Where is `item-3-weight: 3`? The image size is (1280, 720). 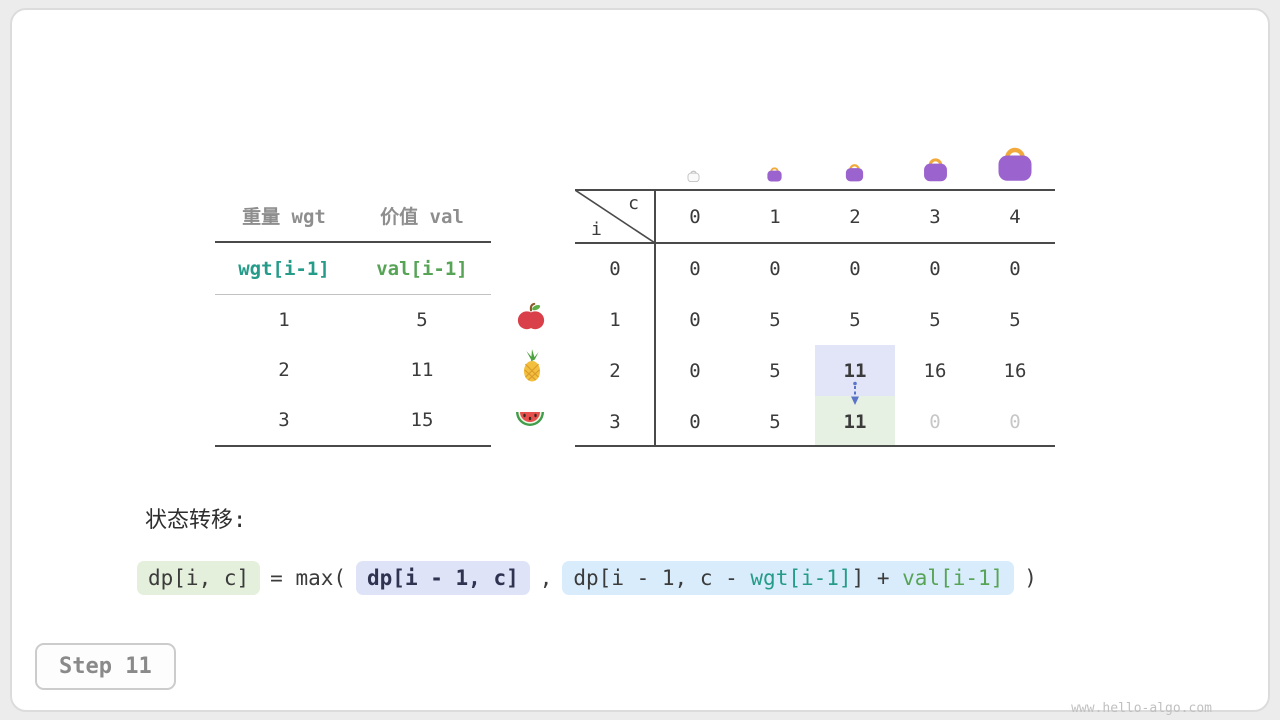 item-3-weight: 3 is located at coordinates (284, 420).